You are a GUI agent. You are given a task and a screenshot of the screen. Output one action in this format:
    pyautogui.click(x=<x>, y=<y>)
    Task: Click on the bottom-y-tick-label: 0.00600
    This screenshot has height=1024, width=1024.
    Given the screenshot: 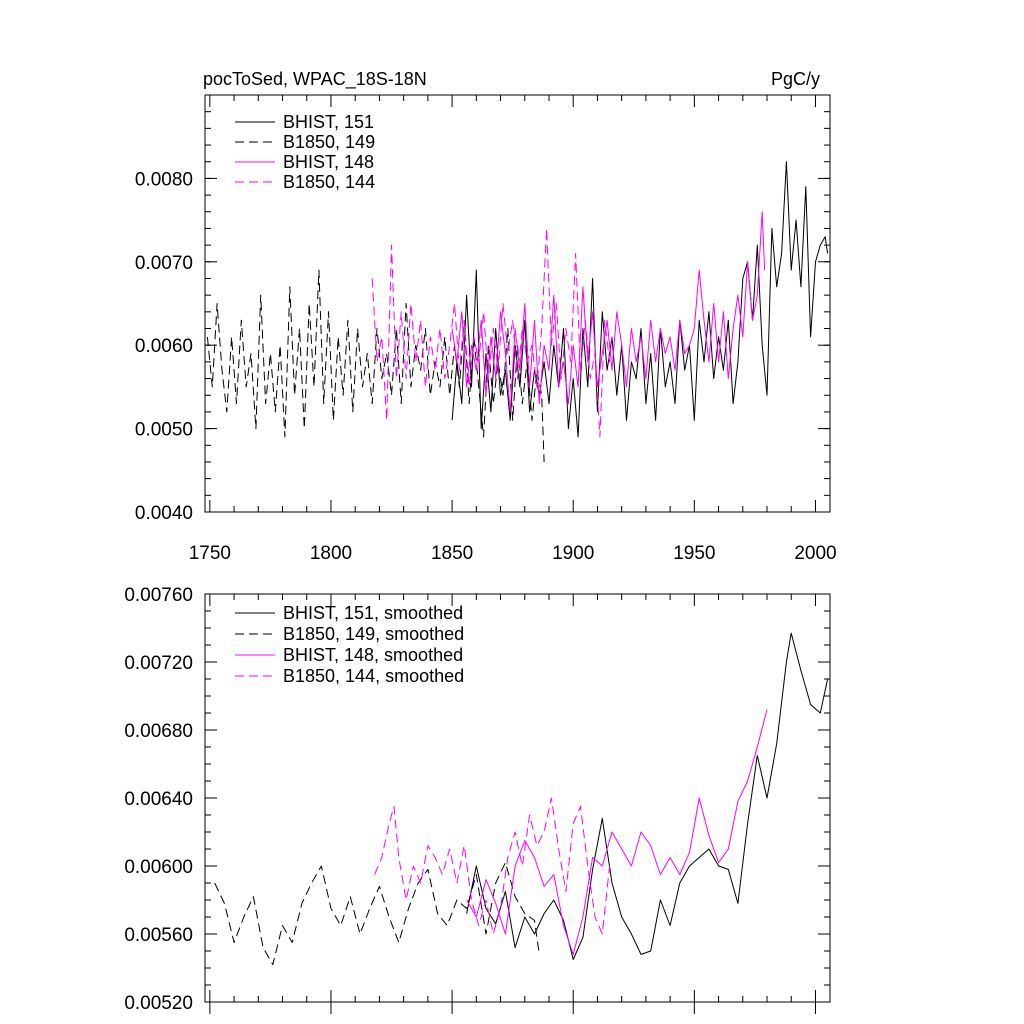 What is the action you would take?
    pyautogui.click(x=158, y=867)
    